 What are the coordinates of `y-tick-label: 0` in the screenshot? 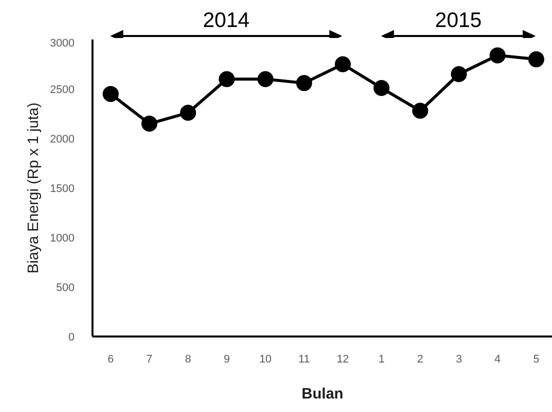 It's located at (71, 338).